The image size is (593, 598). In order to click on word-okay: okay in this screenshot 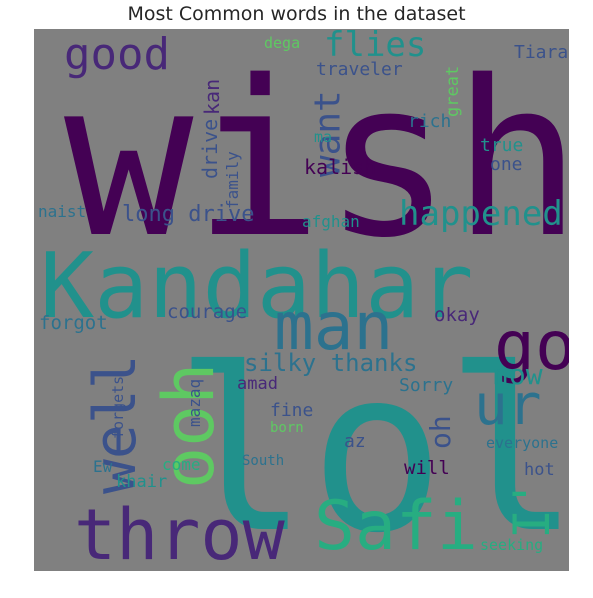, I will do `click(457, 315)`.